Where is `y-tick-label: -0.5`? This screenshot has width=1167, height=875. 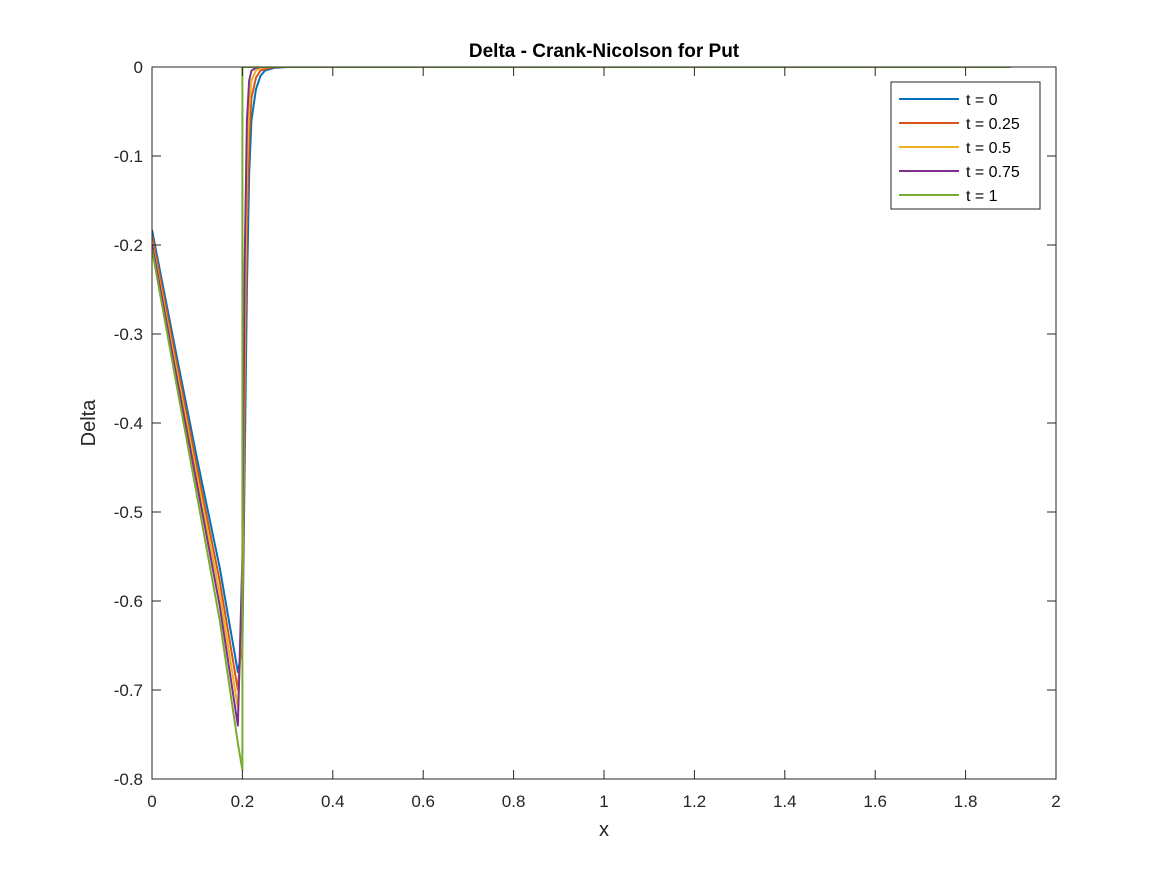
y-tick-label: -0.5 is located at coordinates (128, 512).